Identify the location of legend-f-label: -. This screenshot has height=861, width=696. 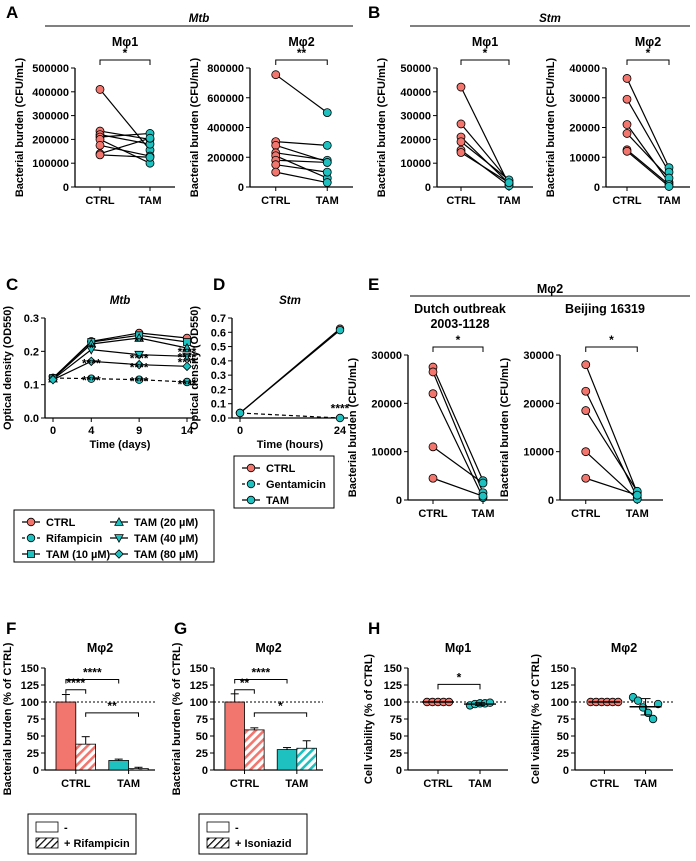
(66, 828).